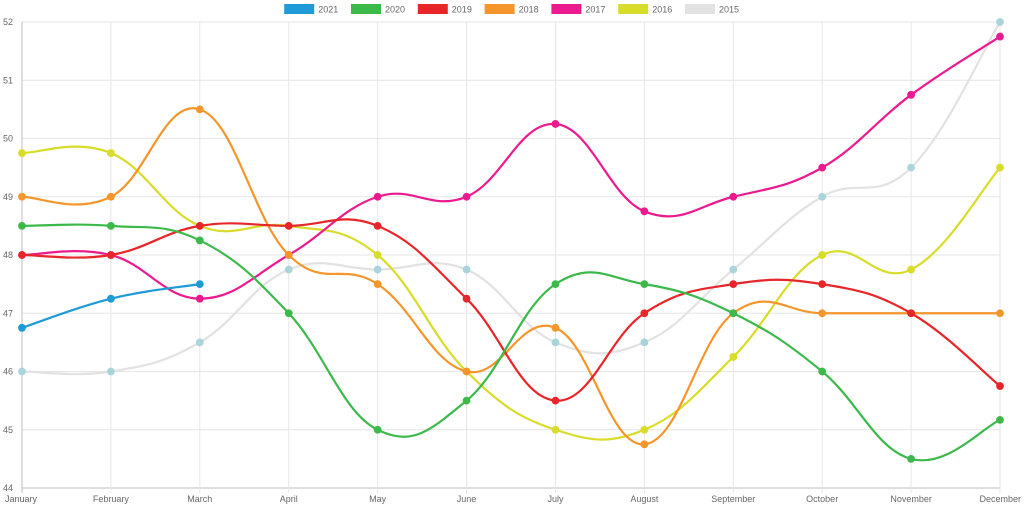  I want to click on legend-item-2020: 2020, so click(378, 9).